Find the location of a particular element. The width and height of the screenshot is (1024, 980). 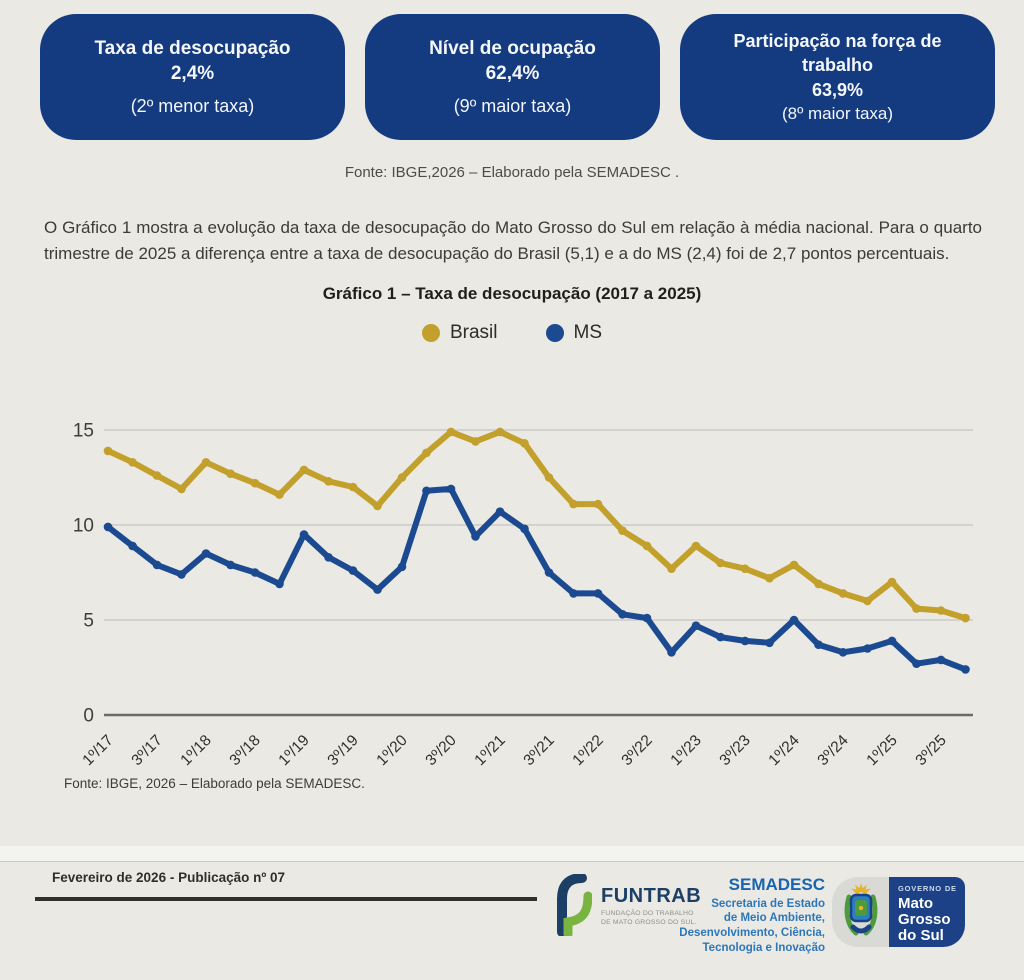

svg-text: 1º/19 is located at coordinates (293, 750).